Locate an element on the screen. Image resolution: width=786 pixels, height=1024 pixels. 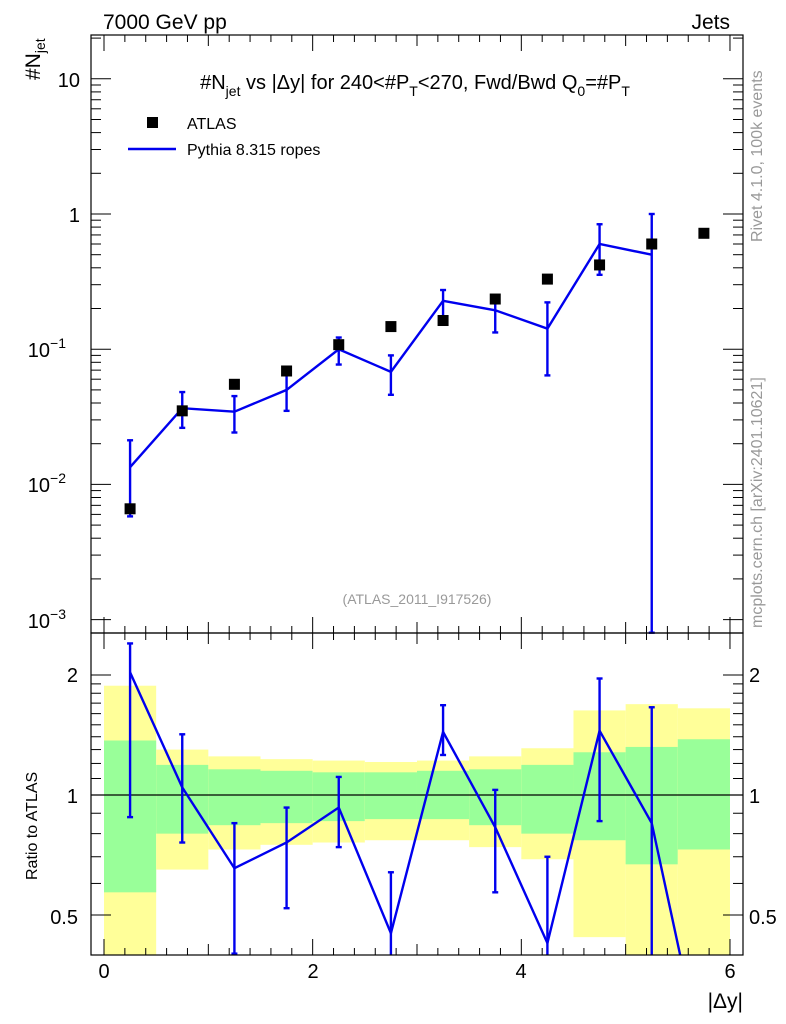
energy-label: 7000 GeV pp is located at coordinates (165, 22).